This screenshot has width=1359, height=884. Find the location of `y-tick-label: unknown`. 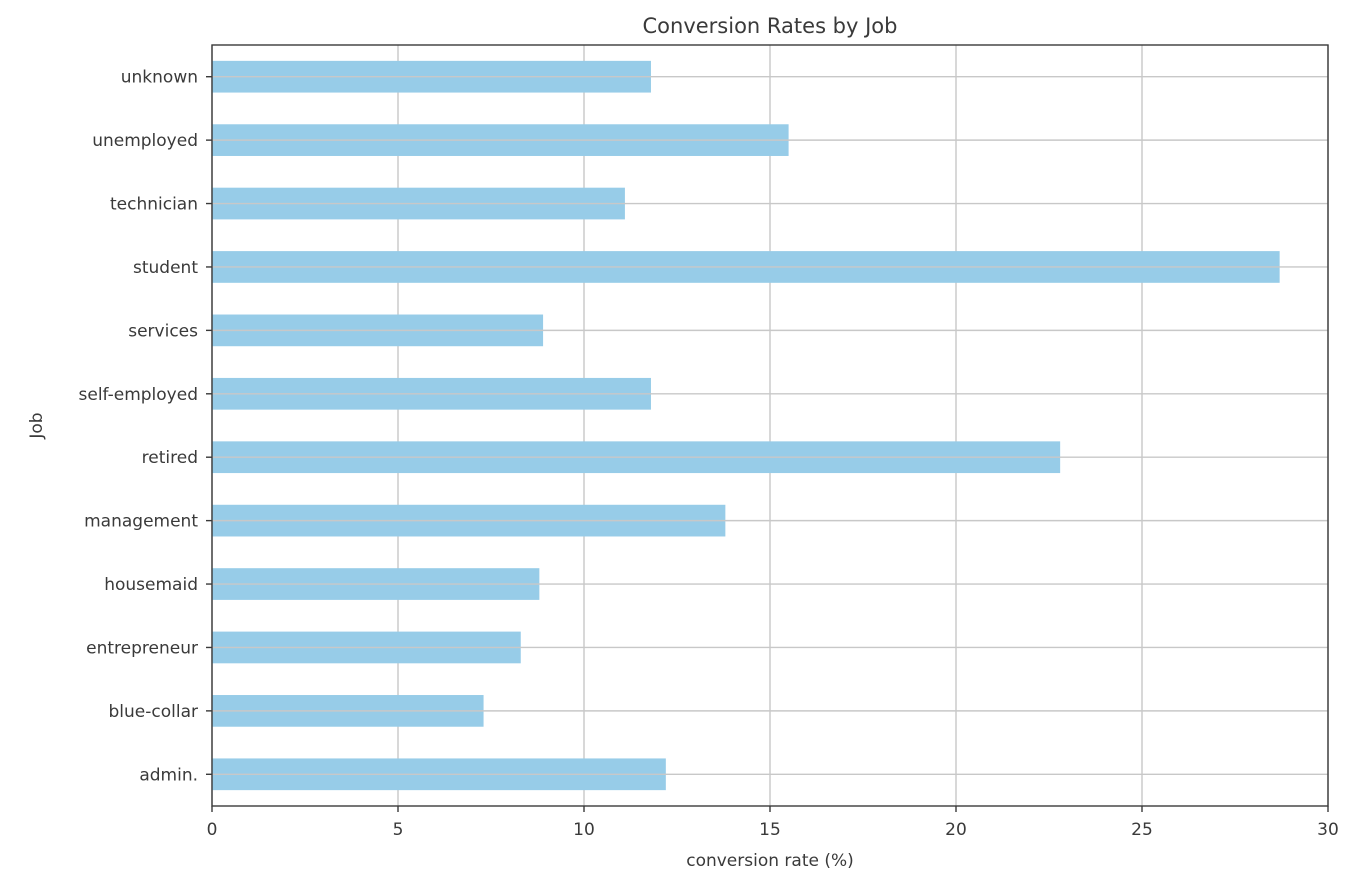

y-tick-label: unknown is located at coordinates (159, 78).